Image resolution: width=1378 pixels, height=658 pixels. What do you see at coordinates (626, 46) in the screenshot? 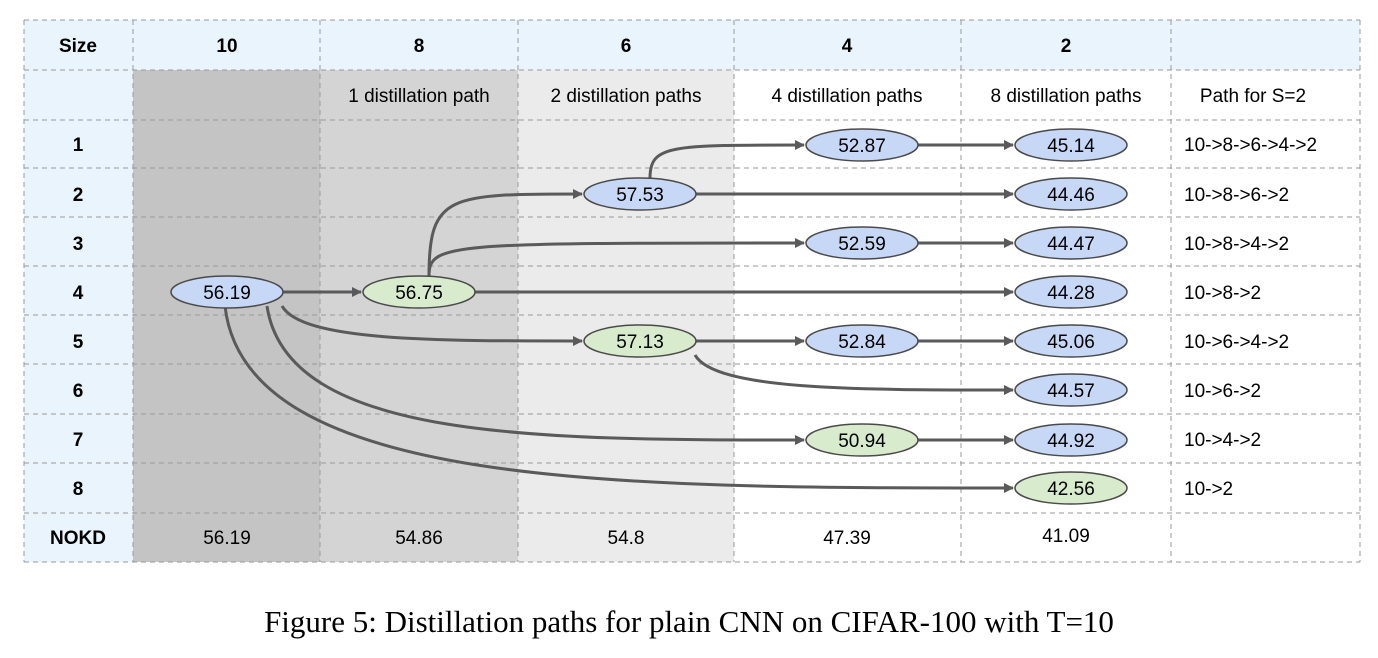
I see `col-header-6: 6` at bounding box center [626, 46].